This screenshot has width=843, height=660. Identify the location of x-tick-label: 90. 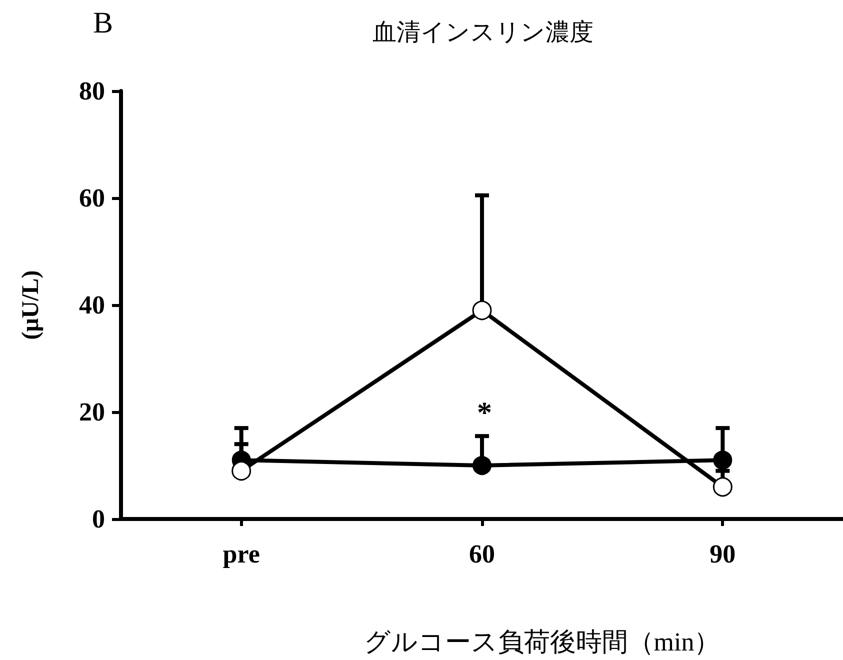
(723, 554).